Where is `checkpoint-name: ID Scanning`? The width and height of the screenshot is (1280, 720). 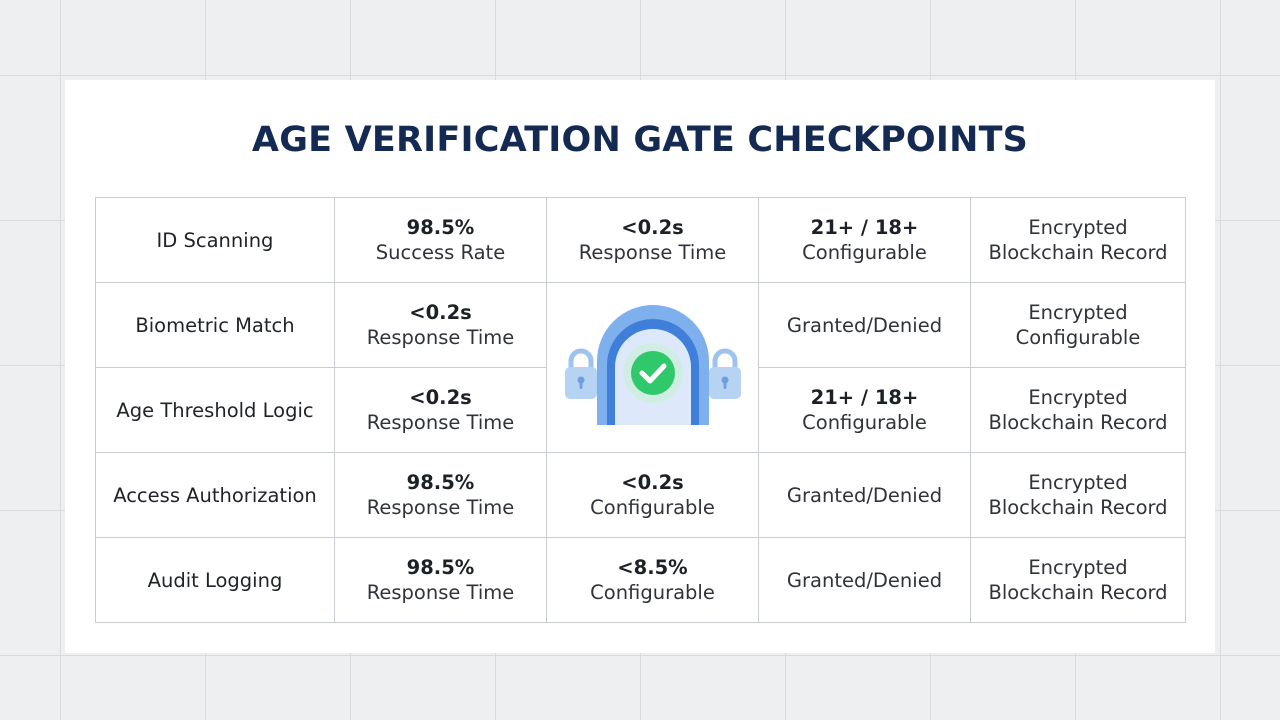
checkpoint-name: ID Scanning is located at coordinates (215, 240).